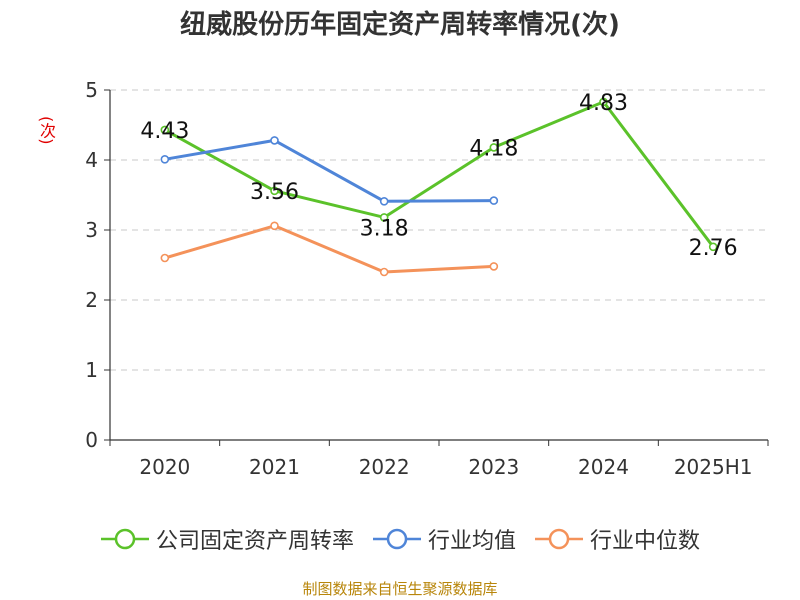 The height and width of the screenshot is (600, 800). Describe the element at coordinates (645, 541) in the screenshot. I see `legend-label: 行业中位数` at that location.